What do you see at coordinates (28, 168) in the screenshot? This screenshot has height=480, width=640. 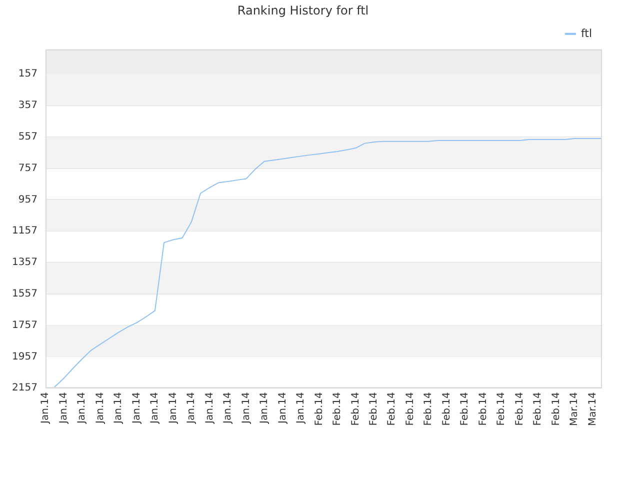 I see `y-tick-label: 757` at bounding box center [28, 168].